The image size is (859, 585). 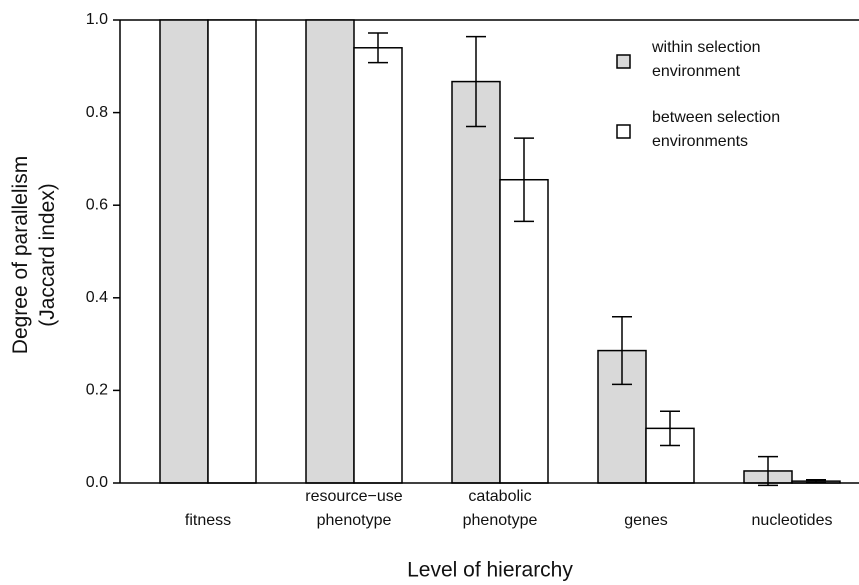 What do you see at coordinates (353, 496) in the screenshot?
I see `x-tick-label: resource−use` at bounding box center [353, 496].